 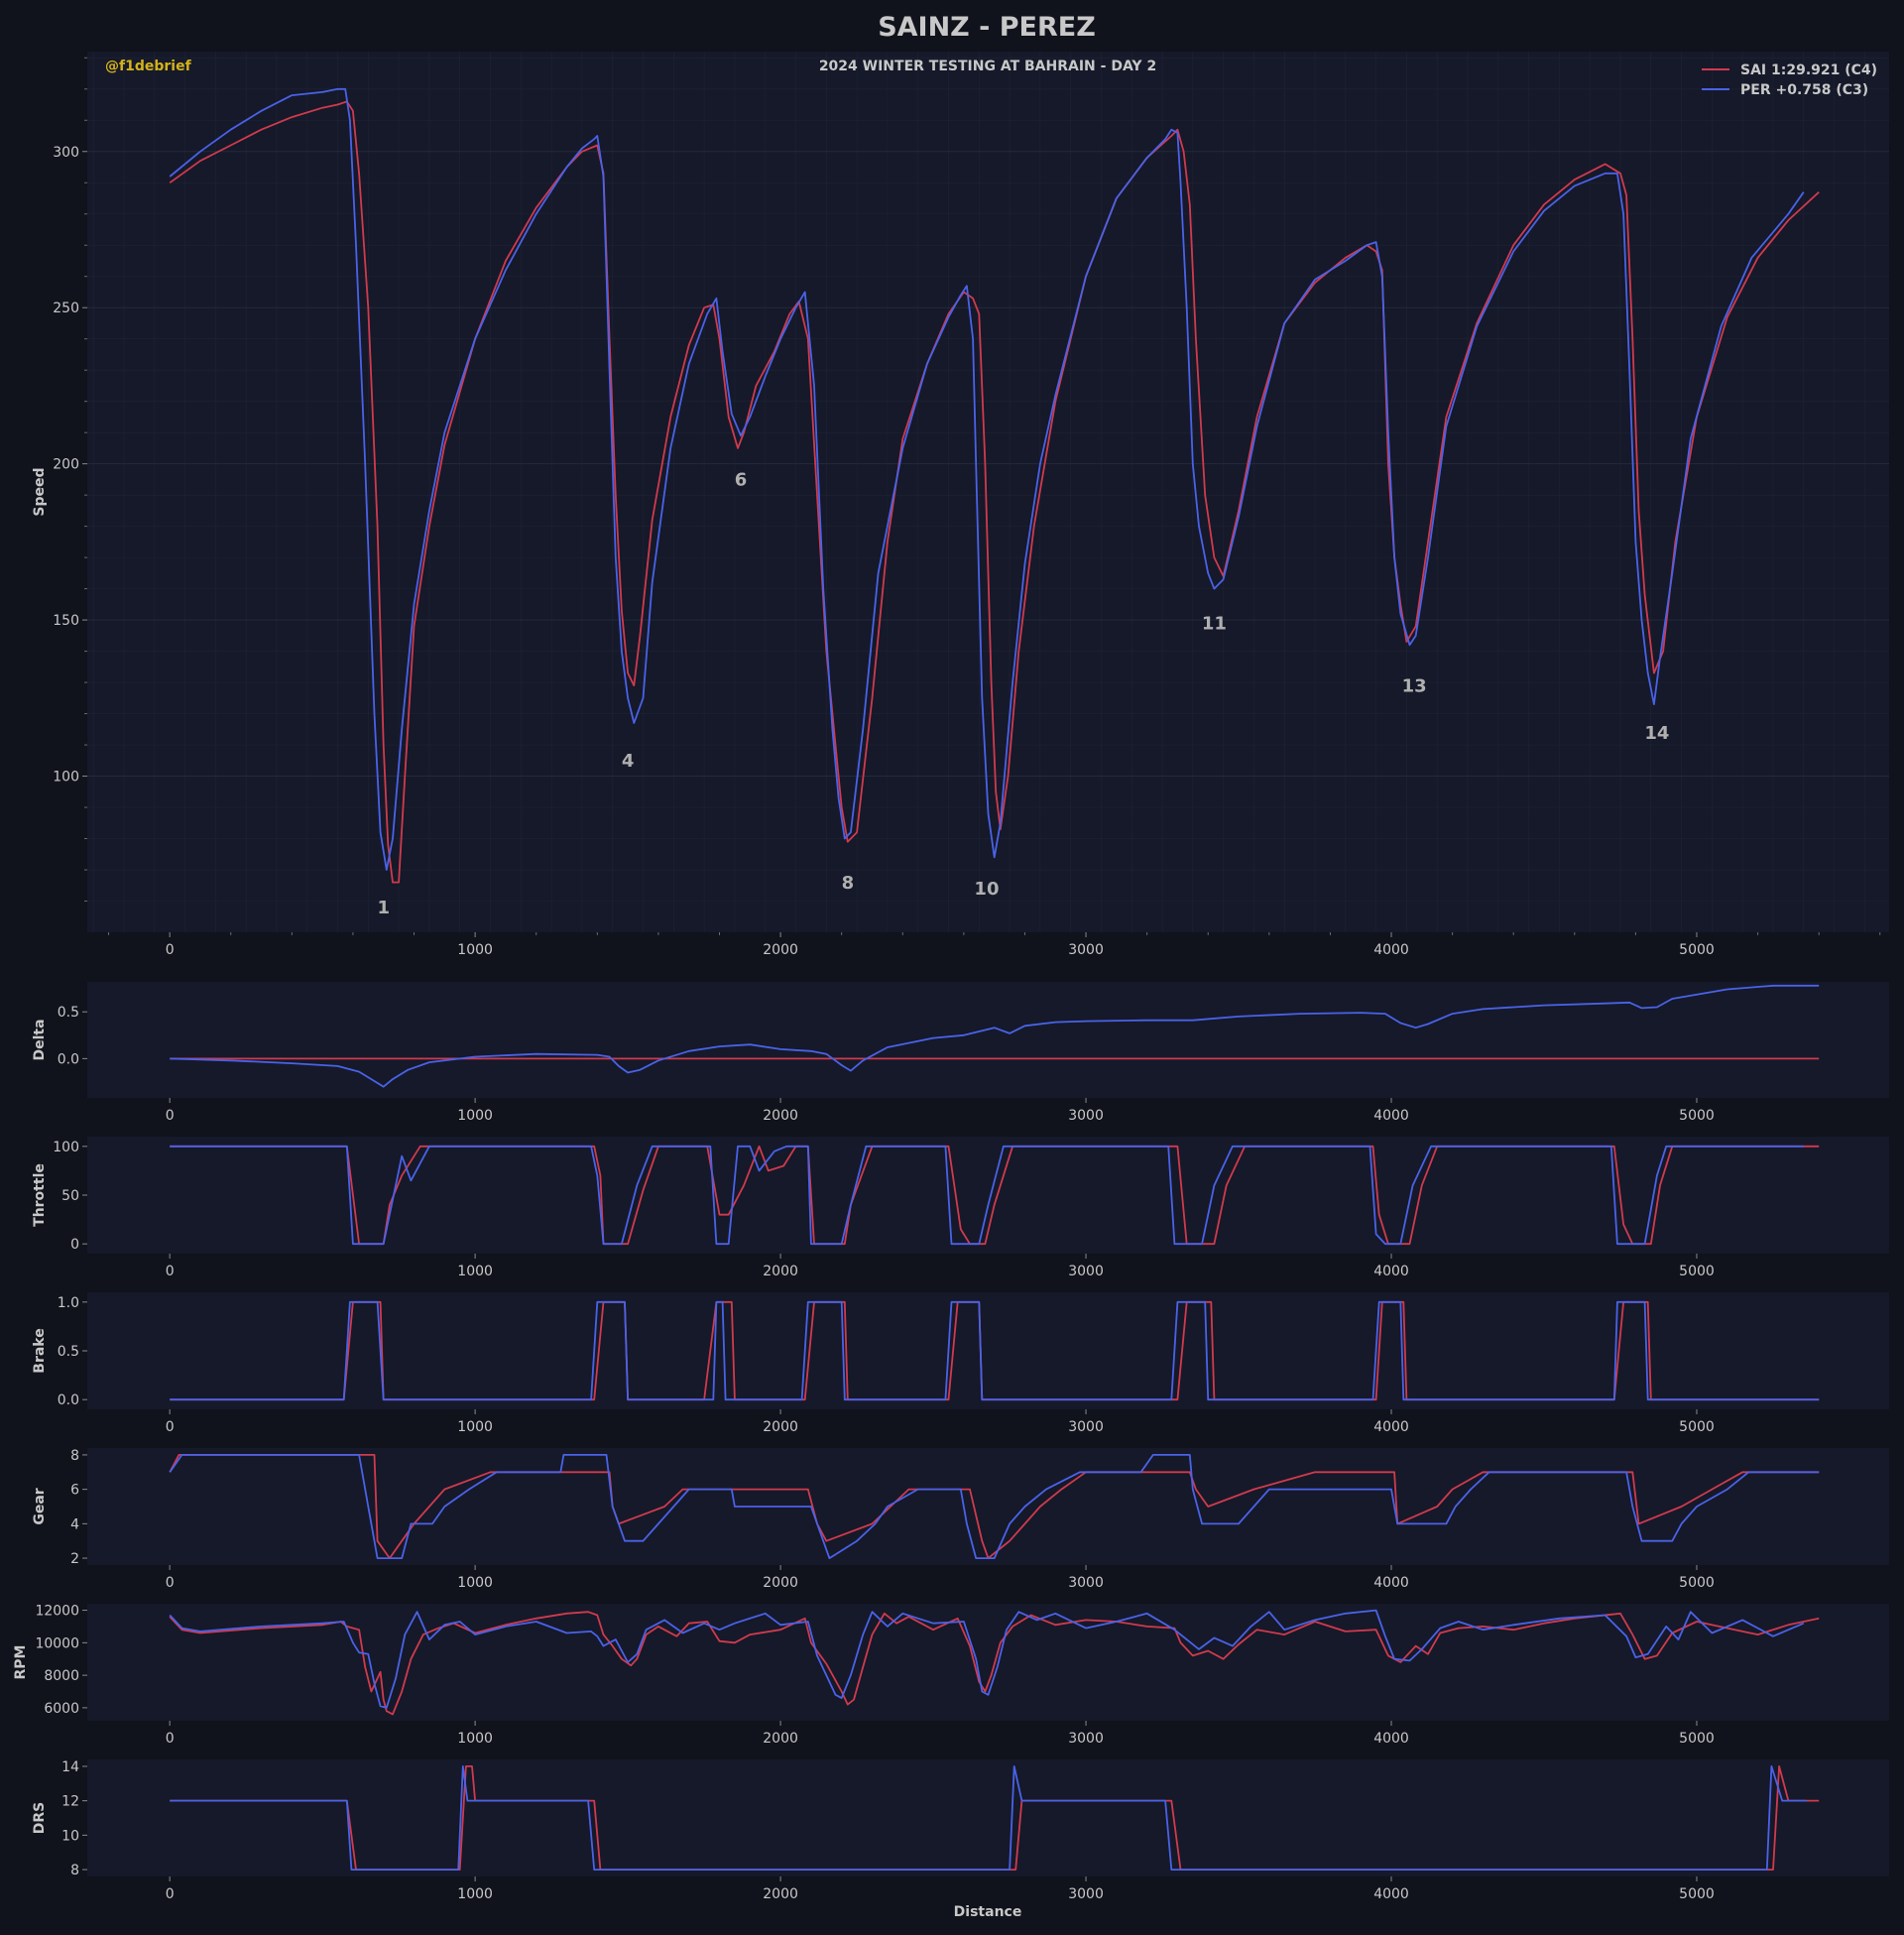 What do you see at coordinates (70, 1767) in the screenshot?
I see `y-tick-label: 14` at bounding box center [70, 1767].